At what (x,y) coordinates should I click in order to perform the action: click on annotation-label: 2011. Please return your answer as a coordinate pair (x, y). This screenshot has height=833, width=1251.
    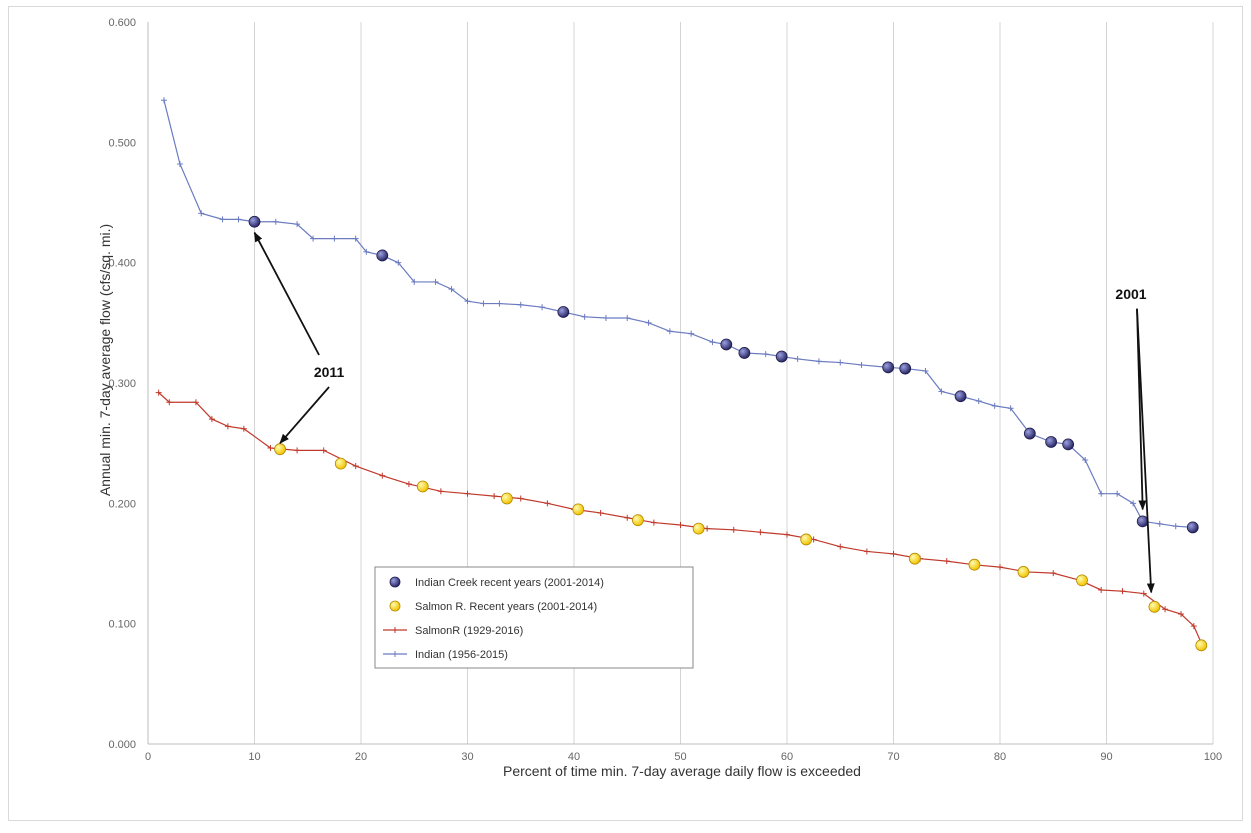
    Looking at the image, I should click on (329, 372).